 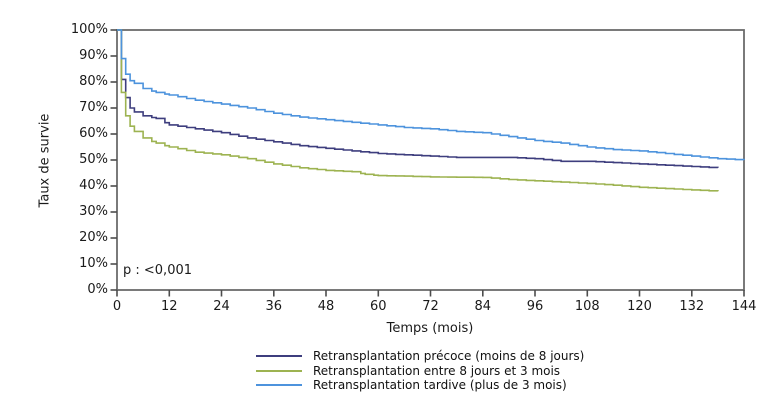 What do you see at coordinates (93, 185) in the screenshot?
I see `y-tick-label: 40%` at bounding box center [93, 185].